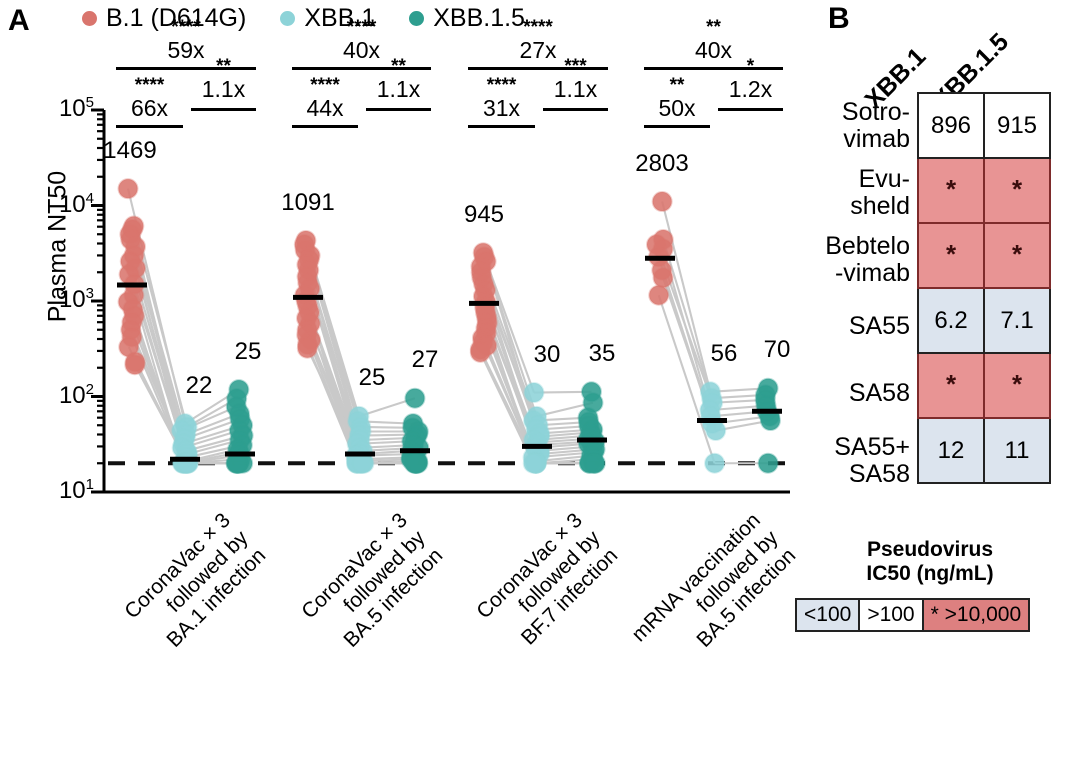  What do you see at coordinates (872, 460) in the screenshot?
I see `table-row-label: SA55+ SA58` at bounding box center [872, 460].